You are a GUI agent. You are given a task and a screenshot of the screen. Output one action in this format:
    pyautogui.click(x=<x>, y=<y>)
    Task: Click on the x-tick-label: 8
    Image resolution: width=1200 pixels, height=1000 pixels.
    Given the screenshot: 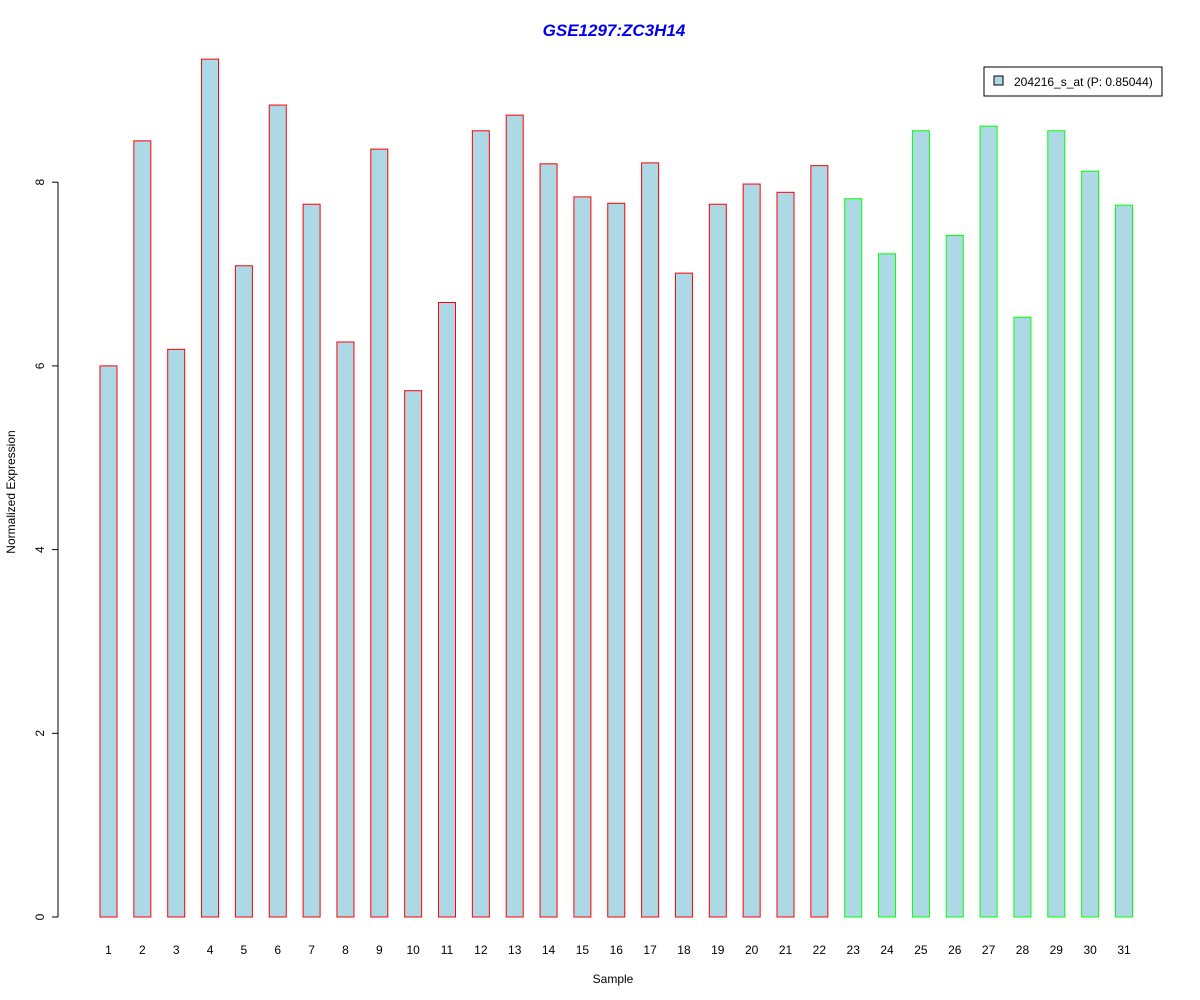 What is the action you would take?
    pyautogui.click(x=345, y=950)
    